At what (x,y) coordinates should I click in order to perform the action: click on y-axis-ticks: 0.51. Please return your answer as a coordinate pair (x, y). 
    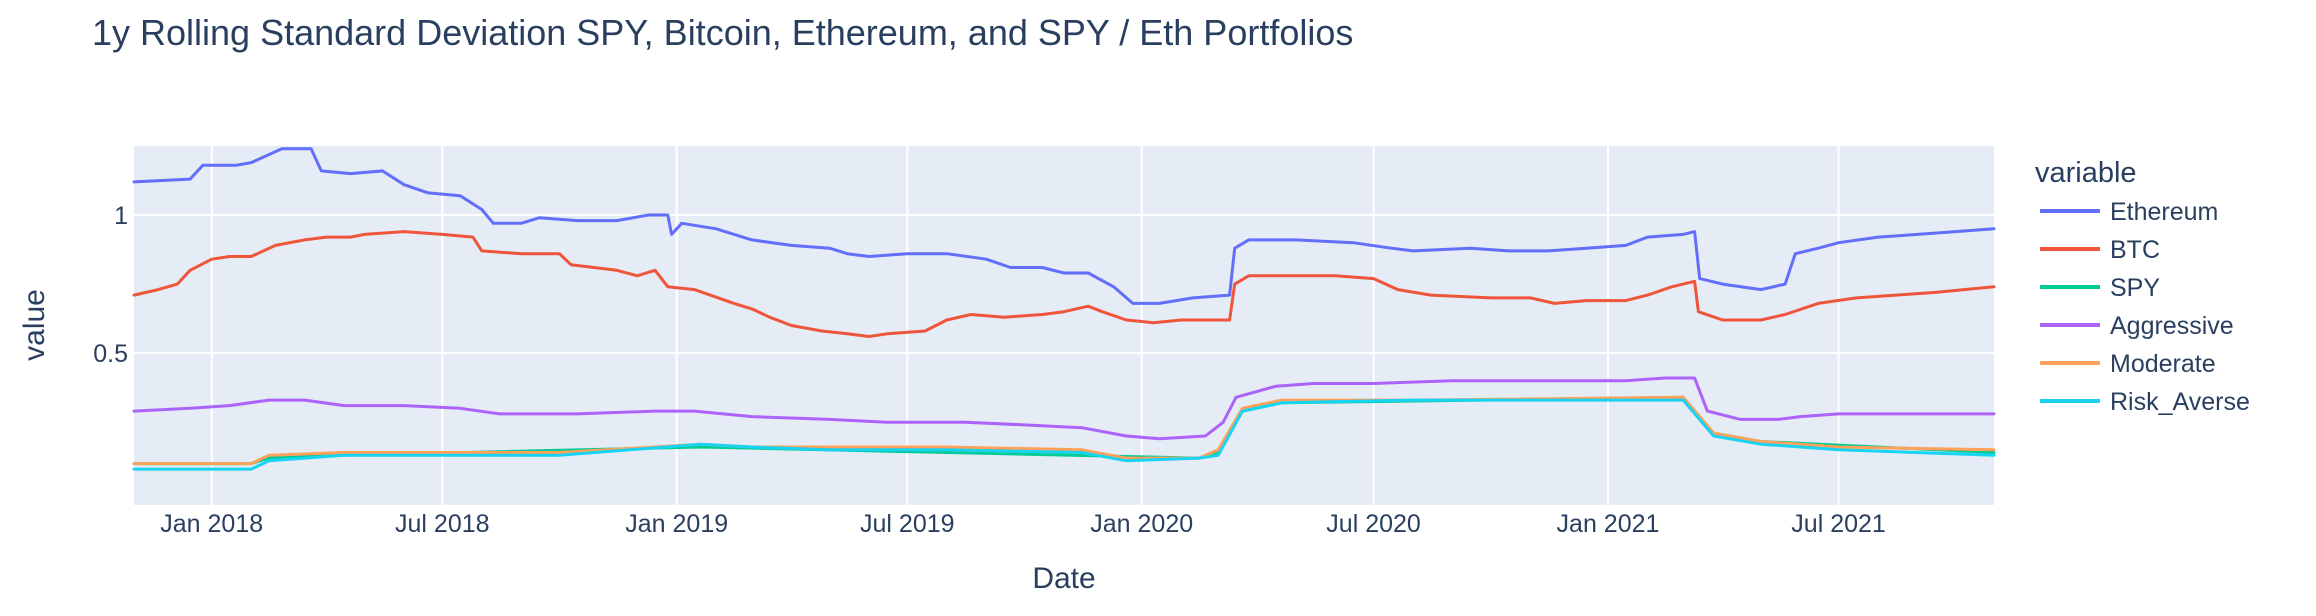
    Looking at the image, I should click on (110, 285).